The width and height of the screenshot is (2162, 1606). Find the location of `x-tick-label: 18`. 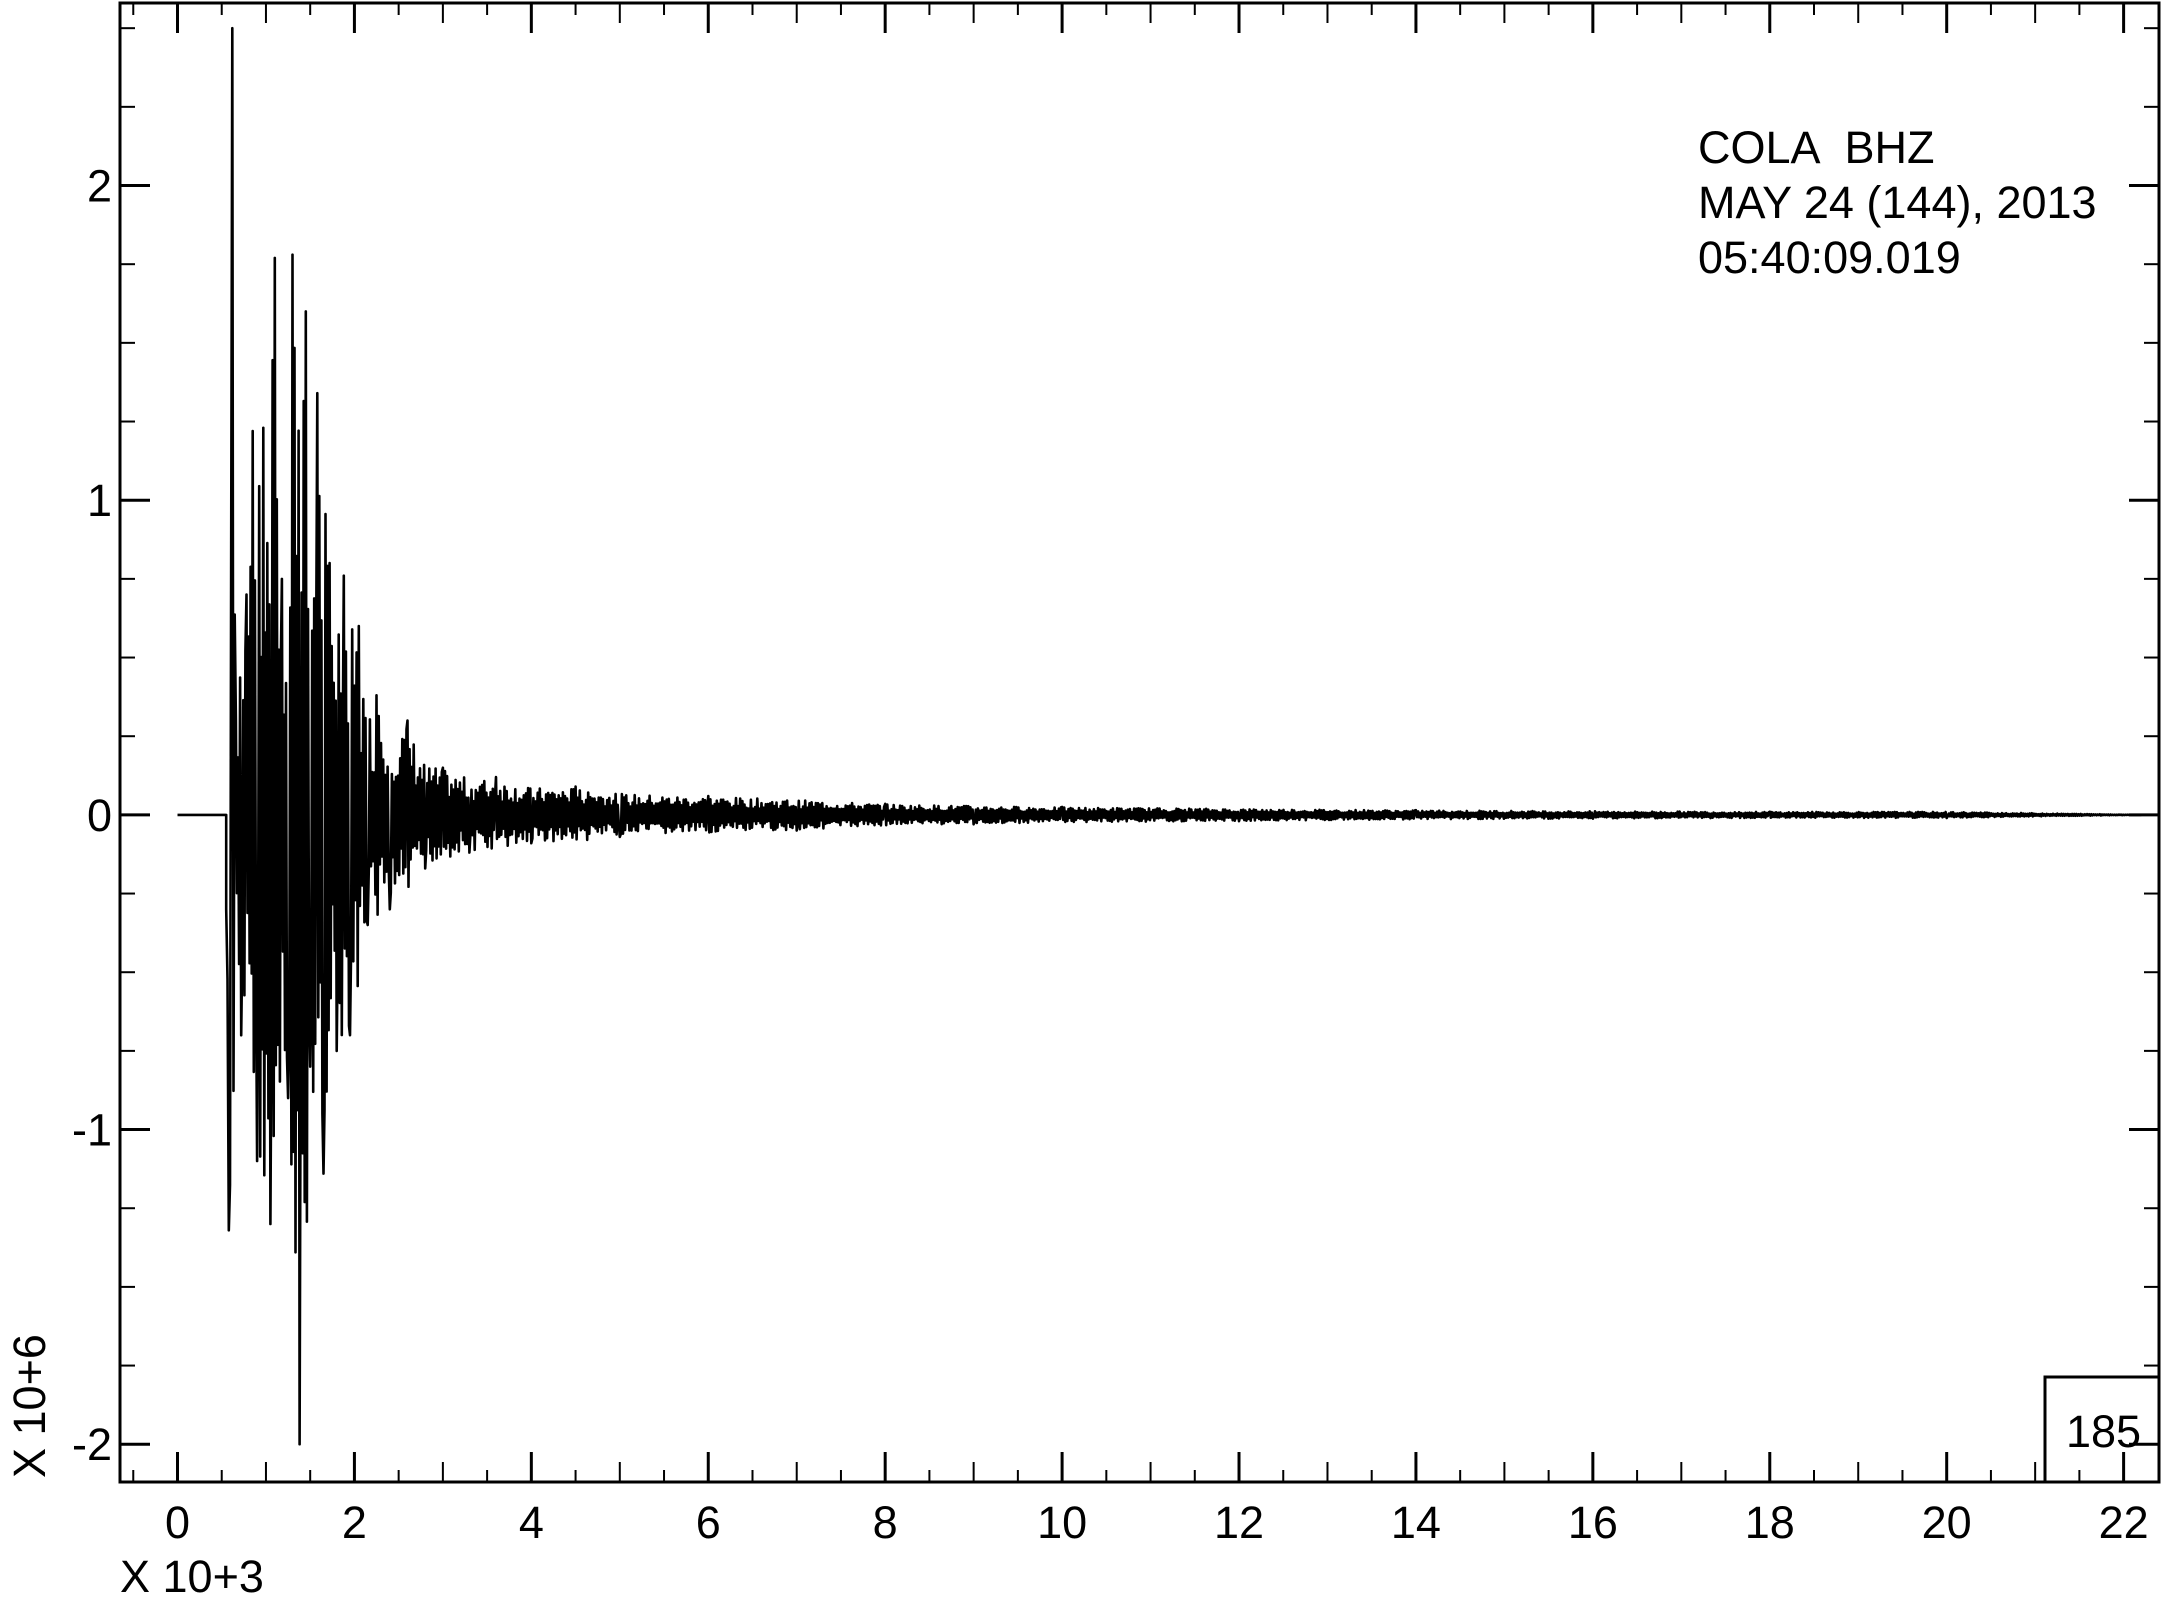

x-tick-label: 18 is located at coordinates (1770, 1522).